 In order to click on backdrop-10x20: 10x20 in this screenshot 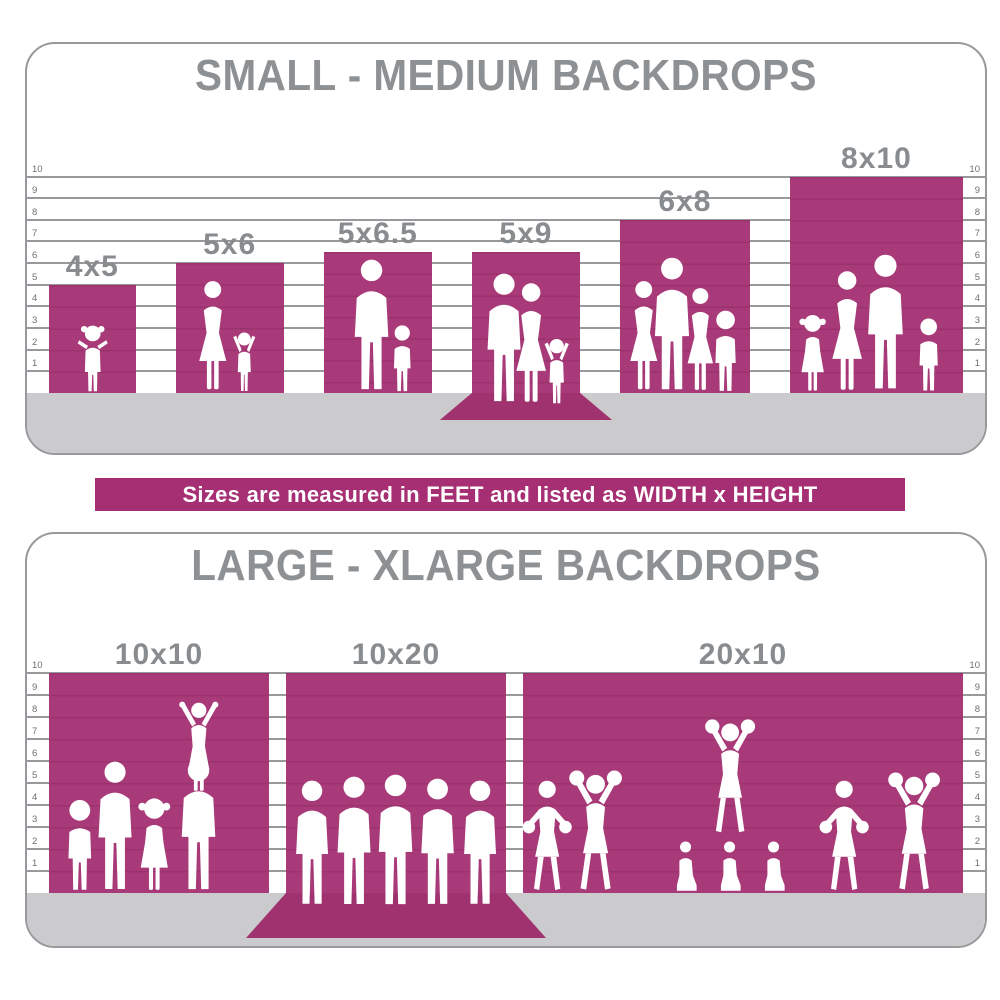, I will do `click(396, 765)`.